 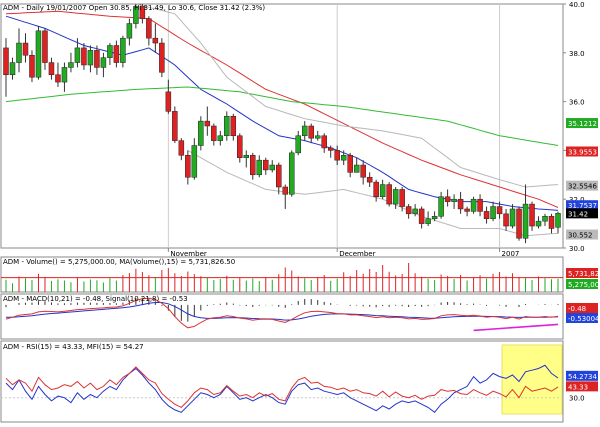 I want to click on macd-trend-line, so click(x=516, y=327).